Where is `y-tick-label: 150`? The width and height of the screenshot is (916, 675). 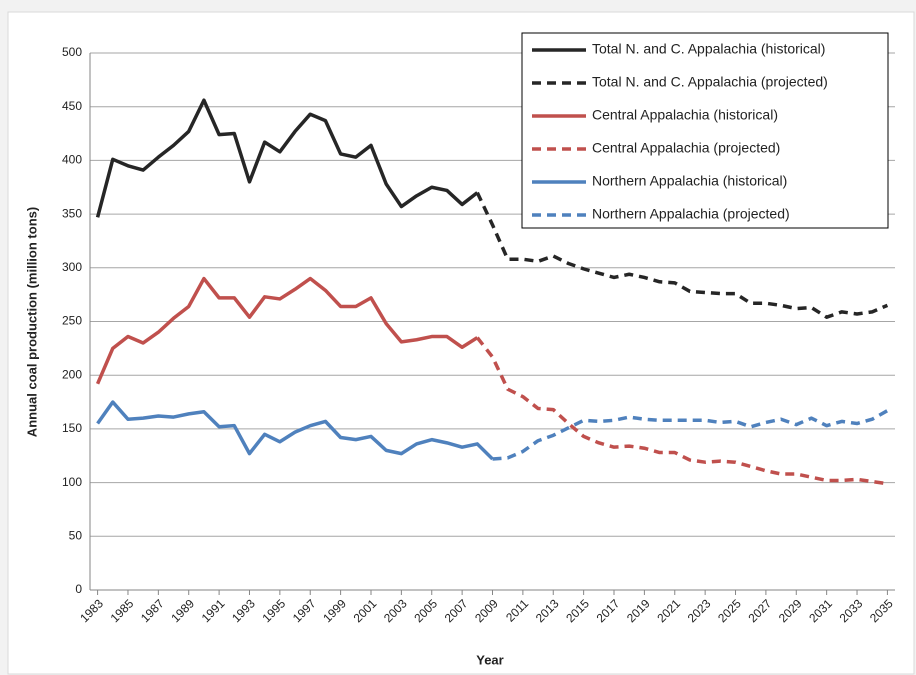
y-tick-label: 150 is located at coordinates (72, 428).